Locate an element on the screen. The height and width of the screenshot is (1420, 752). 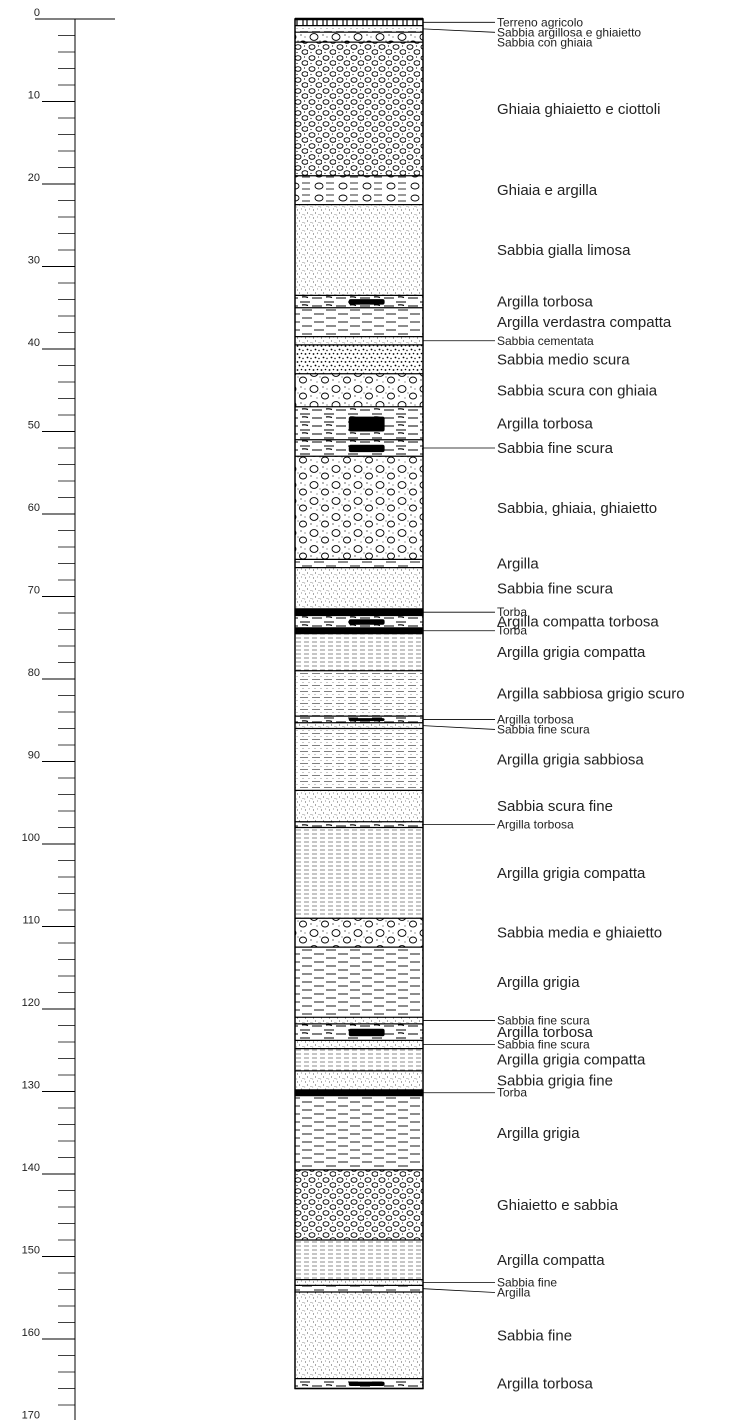
scale-tick-label: 110 is located at coordinates (31, 921).